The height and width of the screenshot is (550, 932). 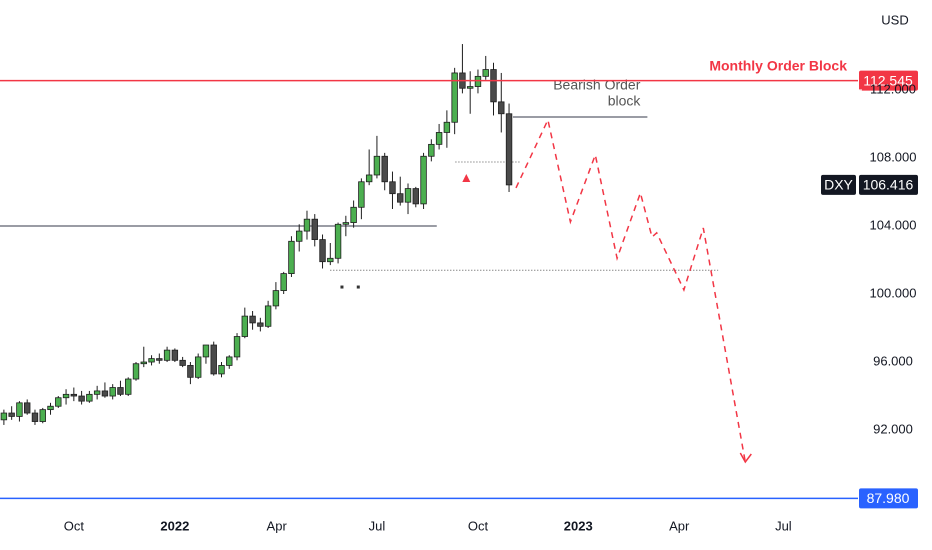 I want to click on symbol-label: DXY, so click(x=838, y=185).